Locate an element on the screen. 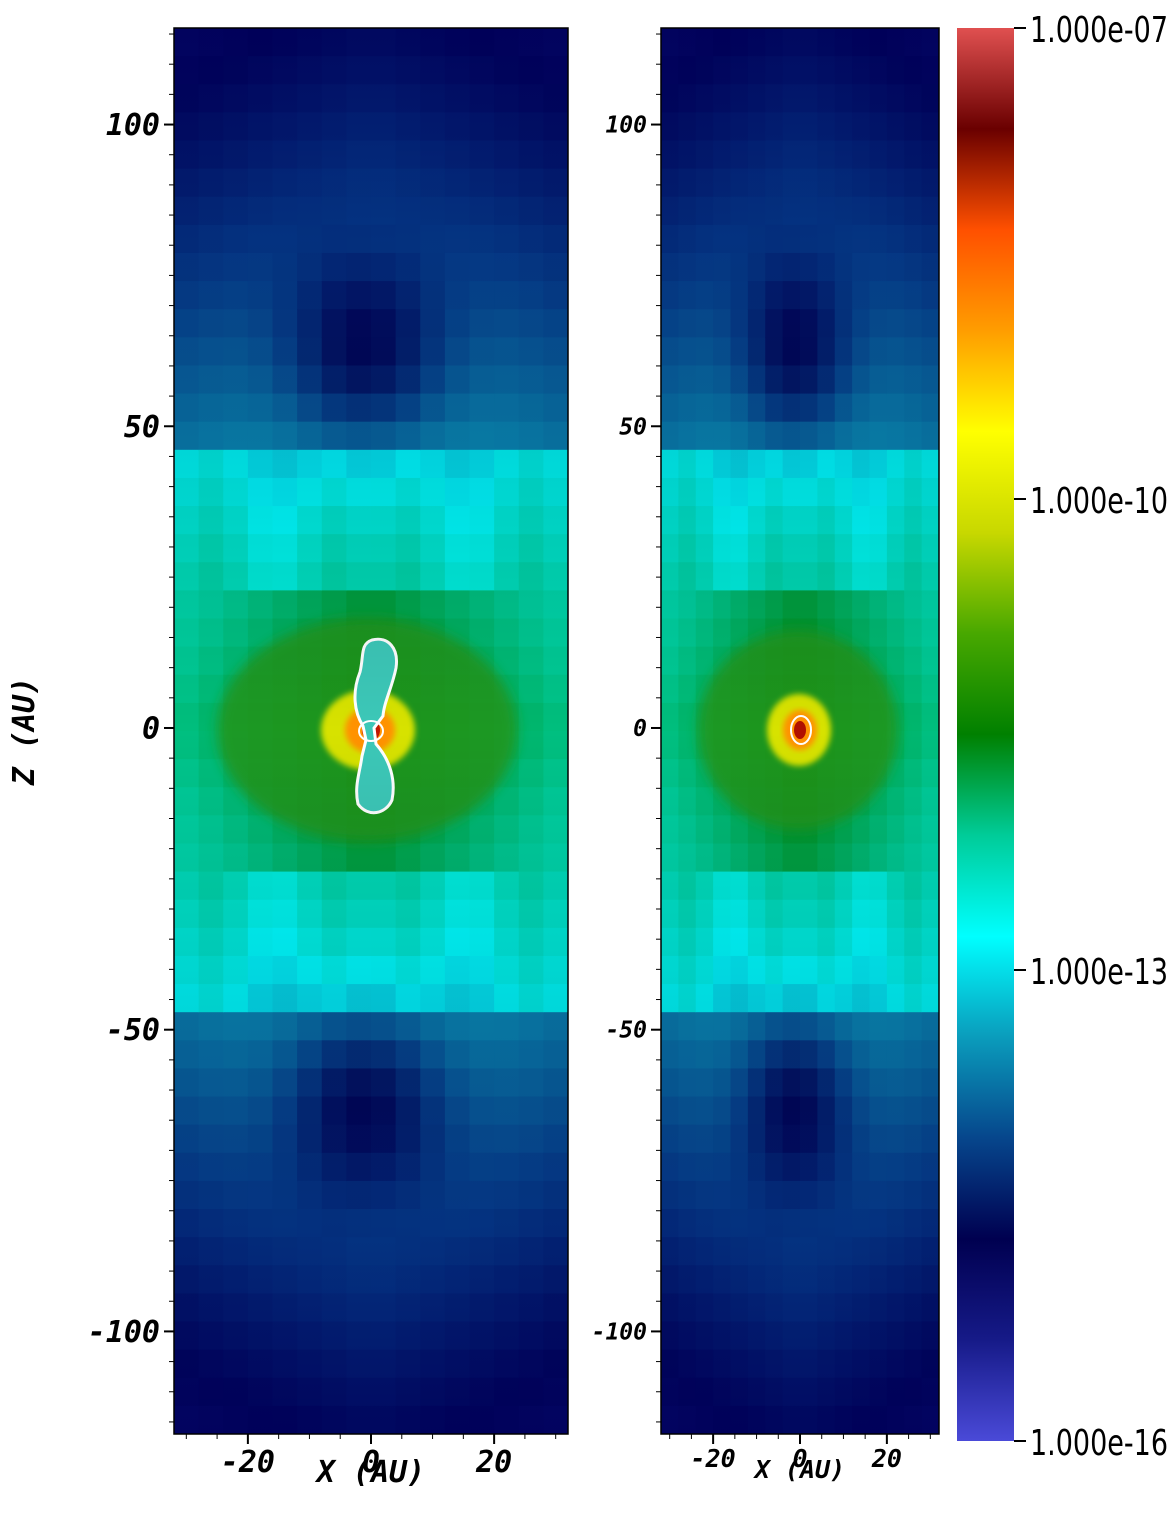 This screenshot has height=1540, width=1170. left-xlabel: X (AU) is located at coordinates (369, 1472).